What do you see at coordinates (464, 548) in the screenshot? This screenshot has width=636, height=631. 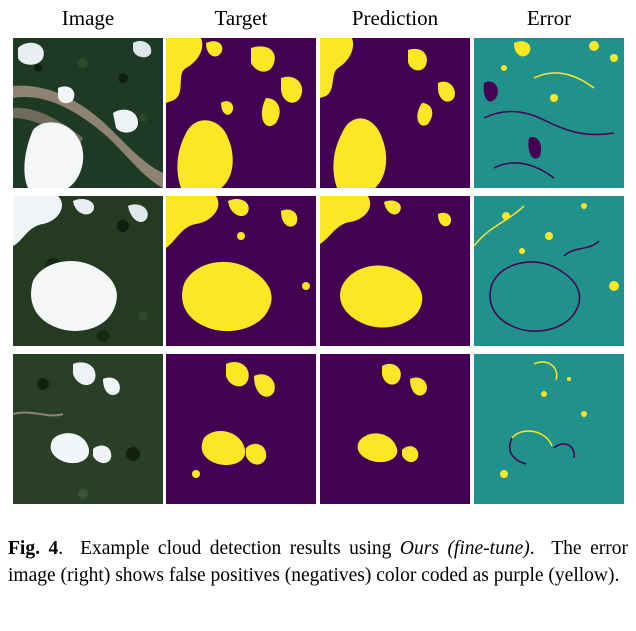 I see `caption-method: Ours (fine-tune)` at bounding box center [464, 548].